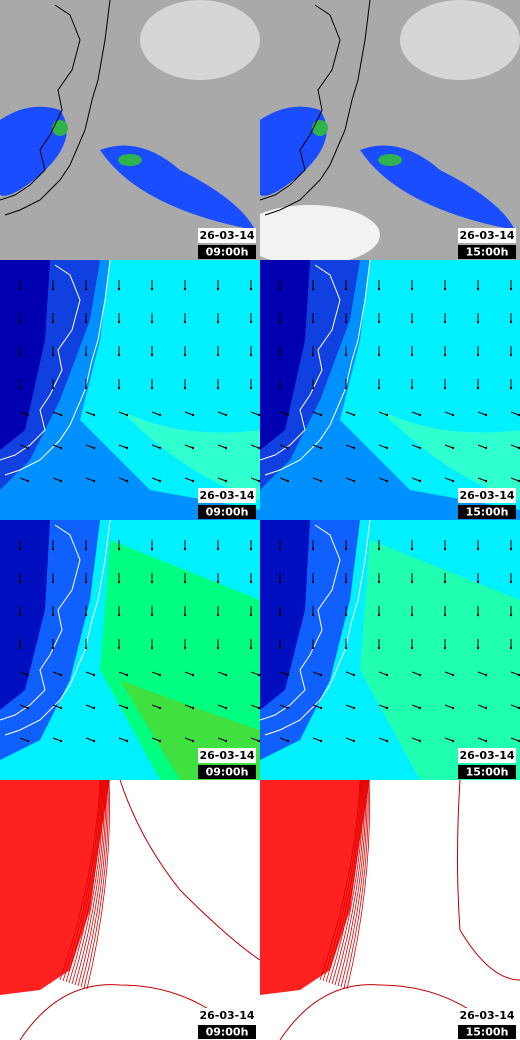 The height and width of the screenshot is (1040, 520). Describe the element at coordinates (177, 187) in the screenshot. I see `precip` at that location.